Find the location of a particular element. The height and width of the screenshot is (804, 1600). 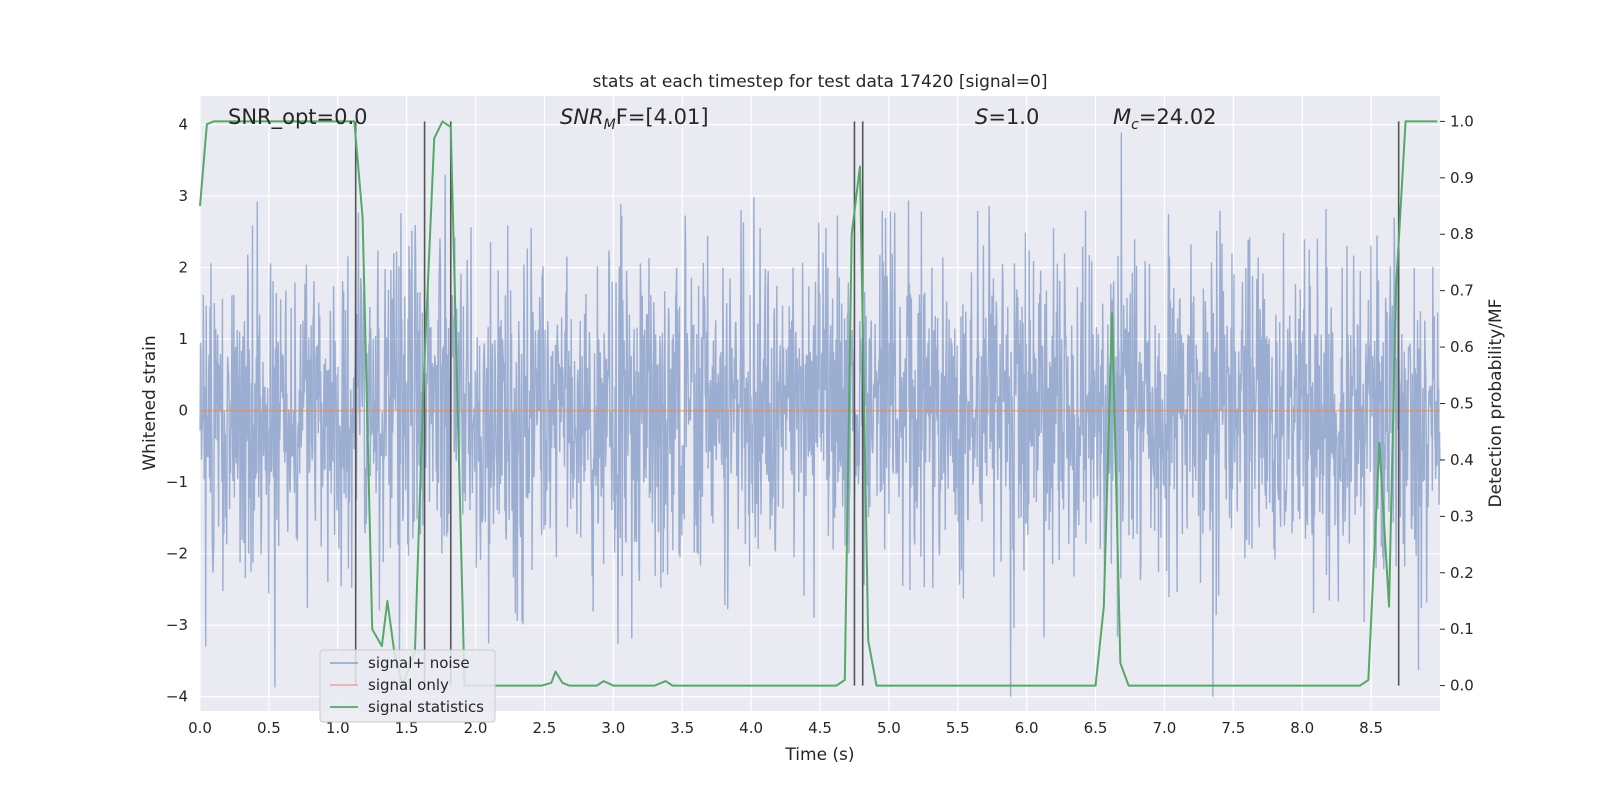

y-left-tick-label: 1 is located at coordinates (183, 339).